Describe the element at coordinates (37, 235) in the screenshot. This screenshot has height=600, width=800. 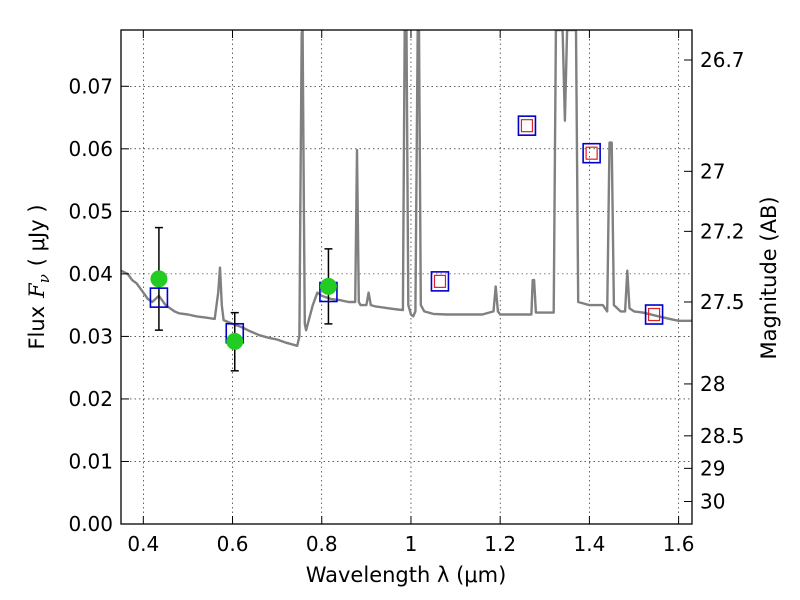
I see `y-axis-label-unit: ( μJy )` at that location.